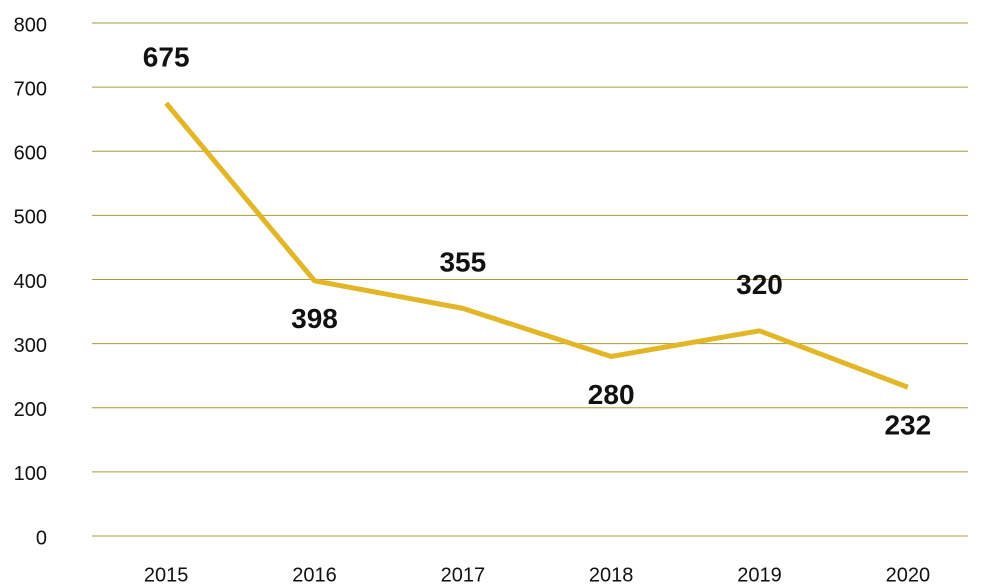  What do you see at coordinates (30, 410) in the screenshot?
I see `y-tick-label: 200` at bounding box center [30, 410].